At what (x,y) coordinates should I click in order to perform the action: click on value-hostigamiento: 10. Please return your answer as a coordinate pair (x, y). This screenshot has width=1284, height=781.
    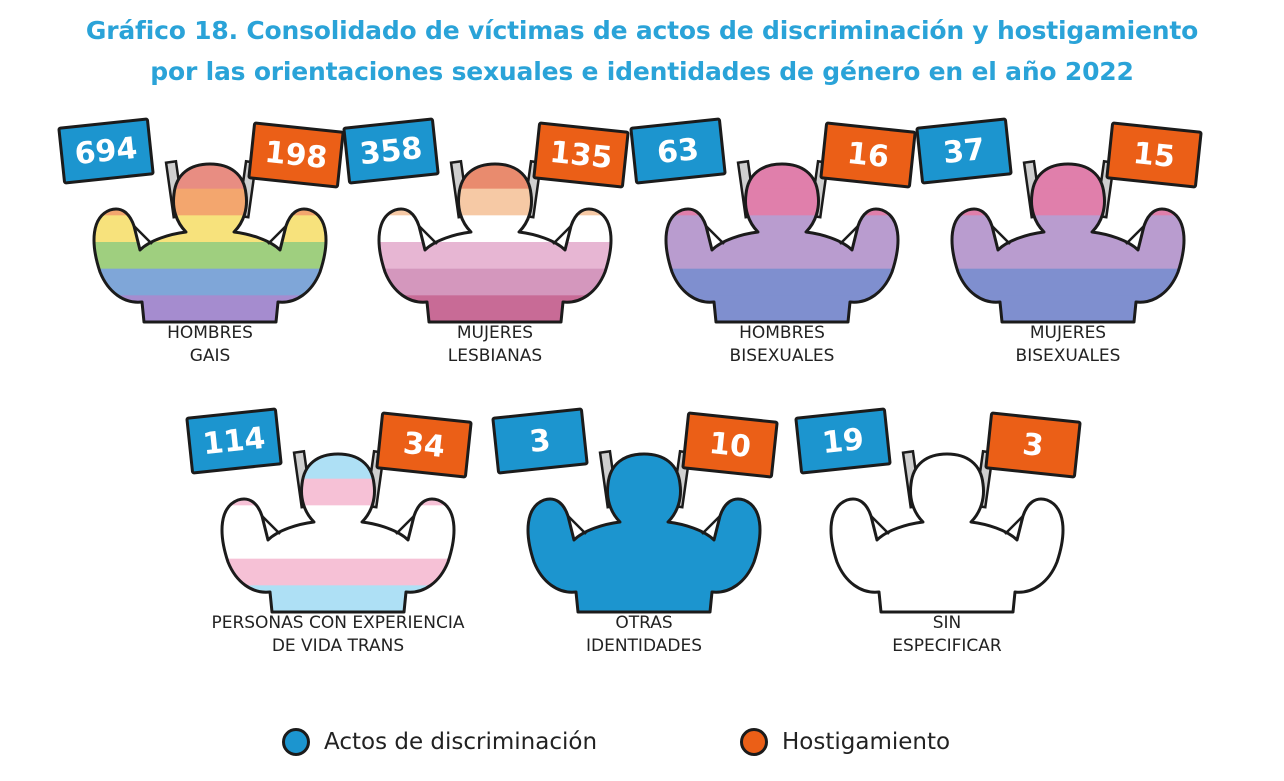
    Looking at the image, I should click on (730, 445).